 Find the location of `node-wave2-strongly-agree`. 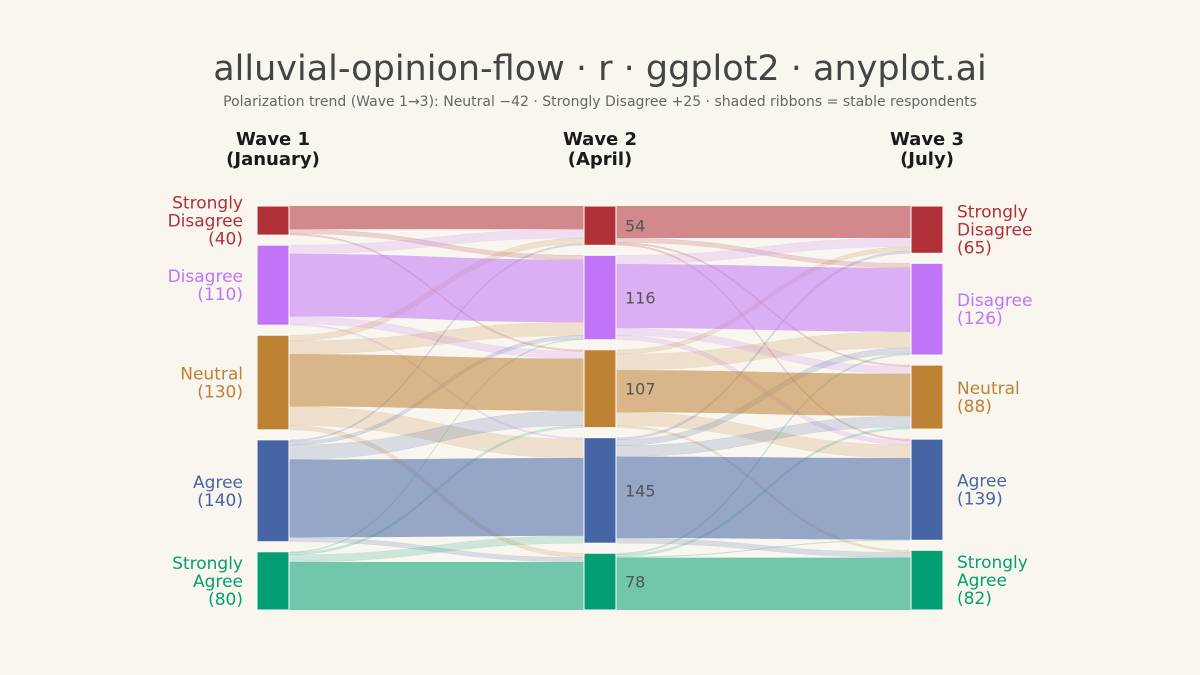

node-wave2-strongly-agree is located at coordinates (600, 581).